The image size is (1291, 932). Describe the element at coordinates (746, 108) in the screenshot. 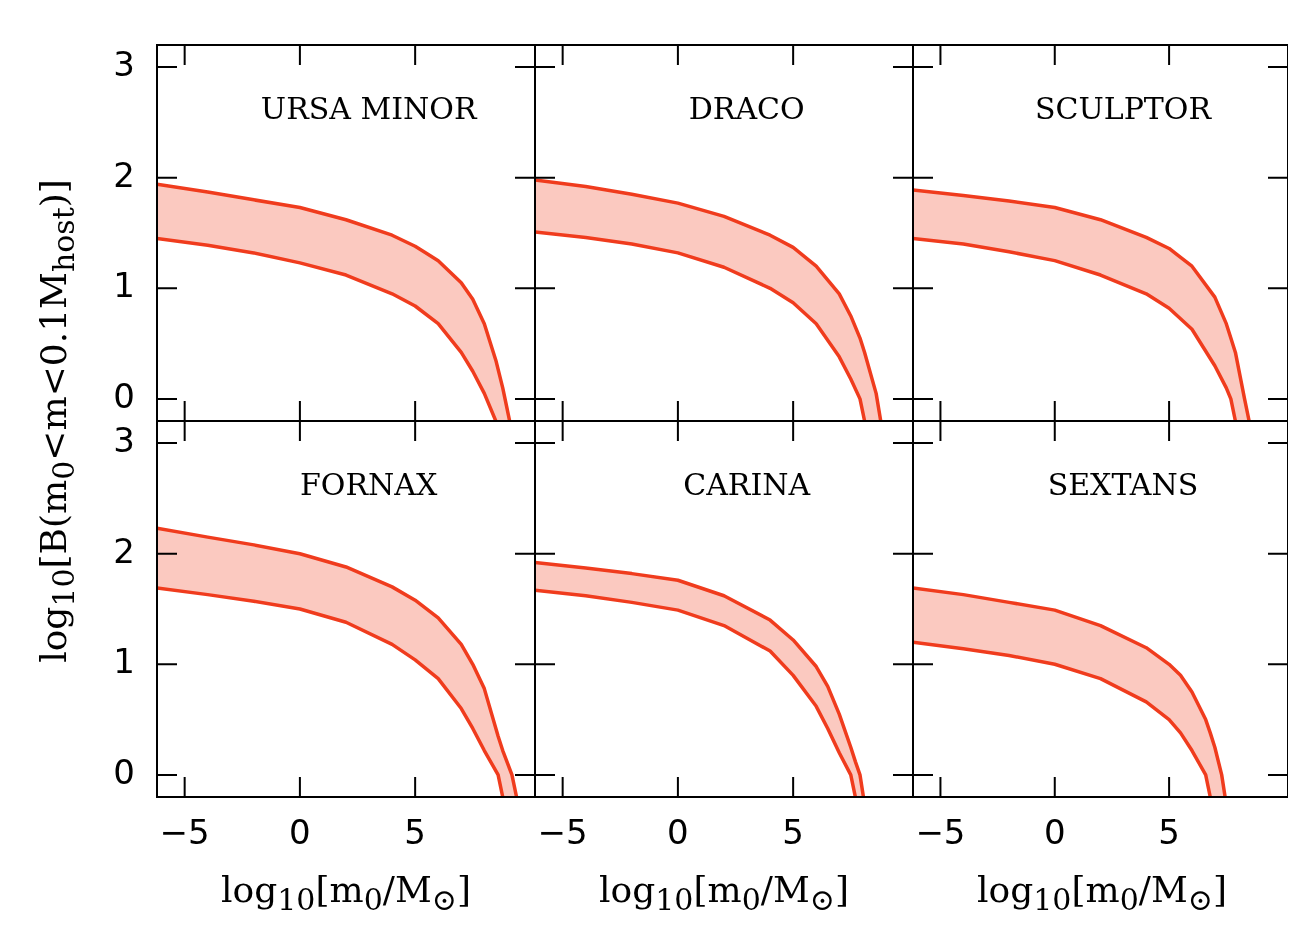

I see `text: DRACO` at that location.